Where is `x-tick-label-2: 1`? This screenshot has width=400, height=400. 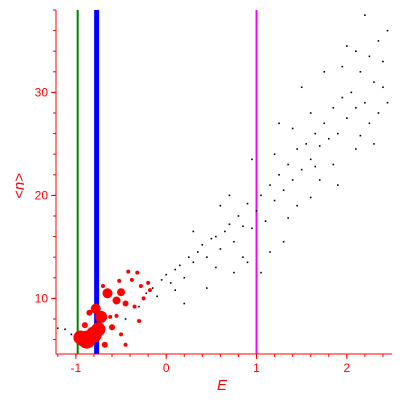
x-tick-label-2: 1 is located at coordinates (256, 368).